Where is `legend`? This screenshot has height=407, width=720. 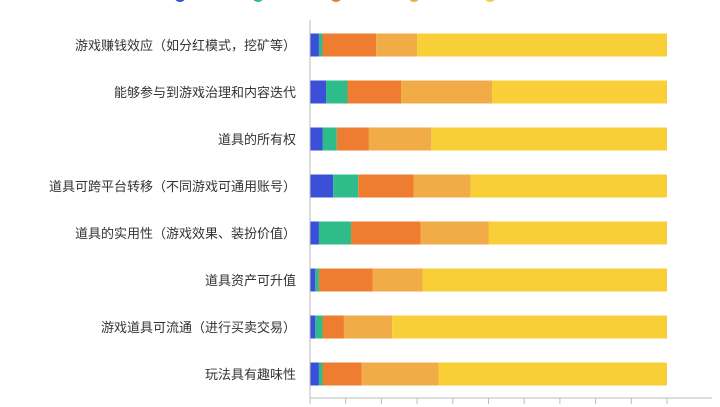 legend is located at coordinates (335, 1).